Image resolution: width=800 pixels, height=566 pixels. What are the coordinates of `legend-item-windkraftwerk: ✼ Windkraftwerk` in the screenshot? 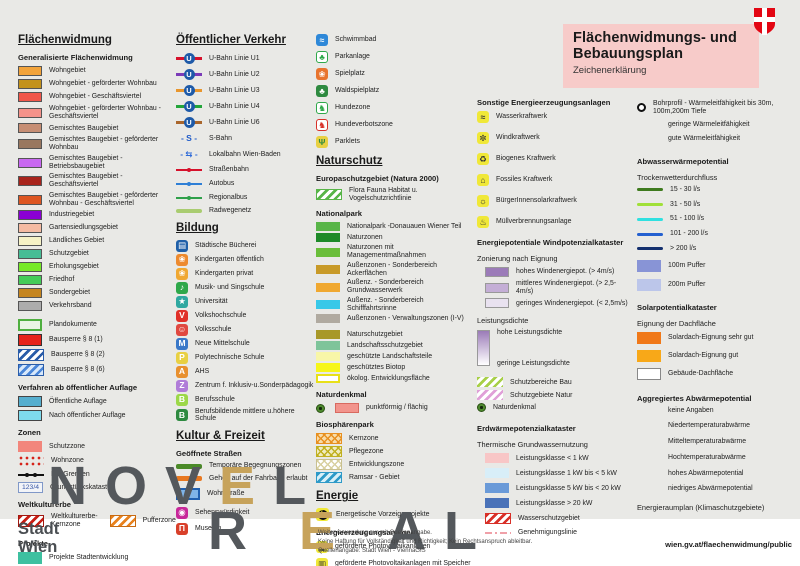 It's located at (553, 138).